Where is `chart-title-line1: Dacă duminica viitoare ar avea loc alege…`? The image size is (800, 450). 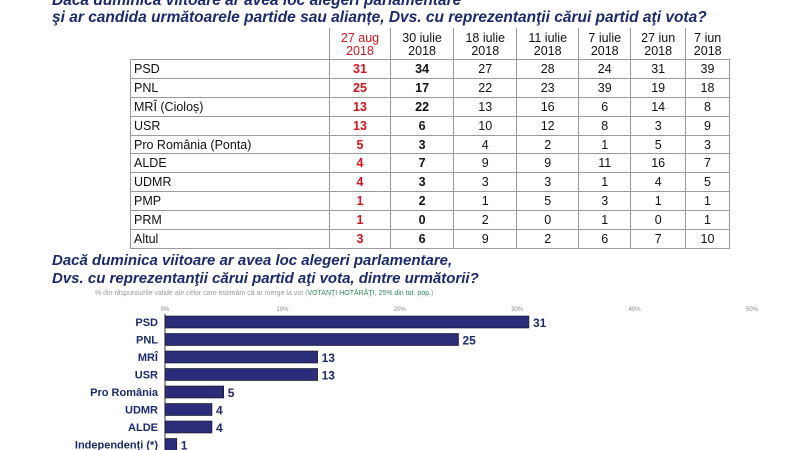
chart-title-line1: Dacă duminica viitoare ar avea loc alege… is located at coordinates (252, 260).